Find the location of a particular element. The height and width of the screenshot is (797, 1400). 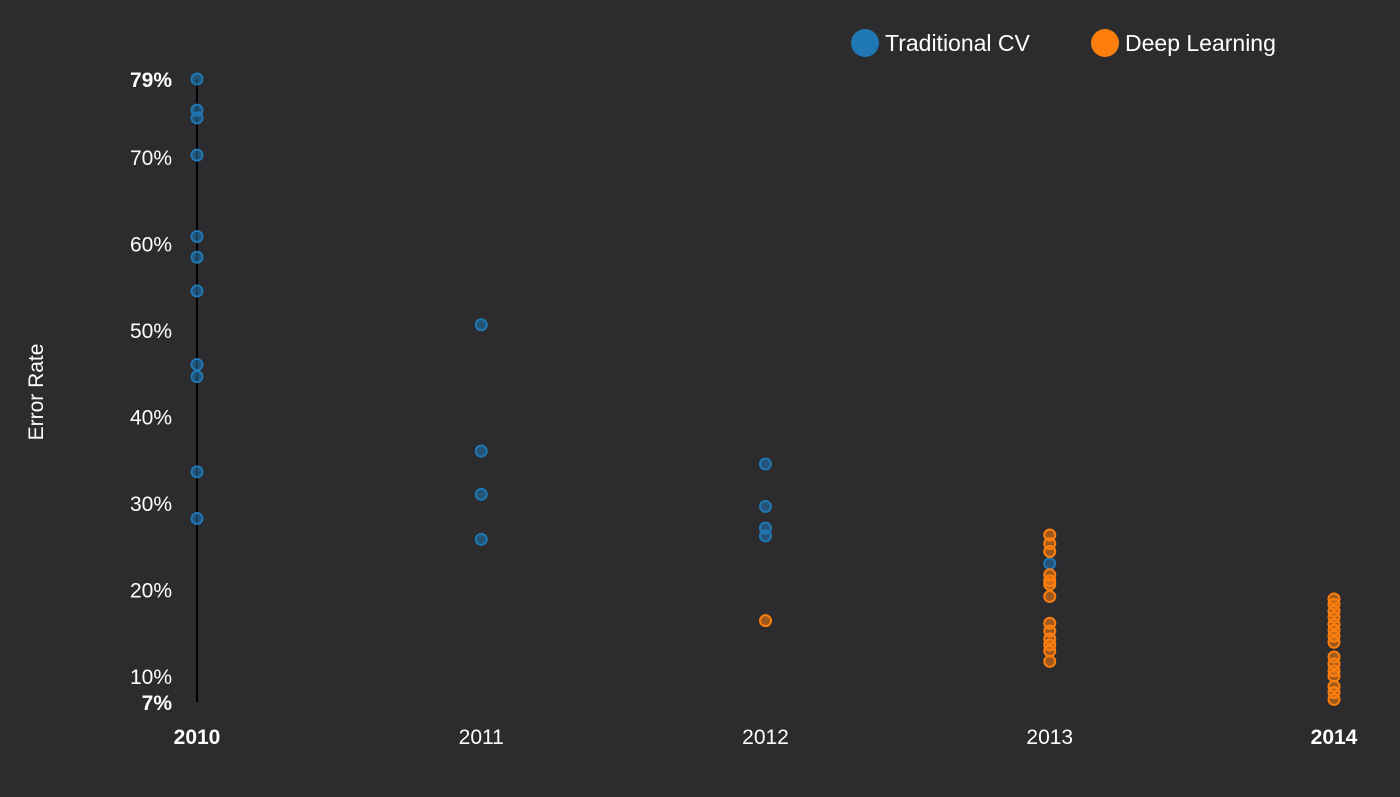

y-tick-label: 70% is located at coordinates (151, 158).